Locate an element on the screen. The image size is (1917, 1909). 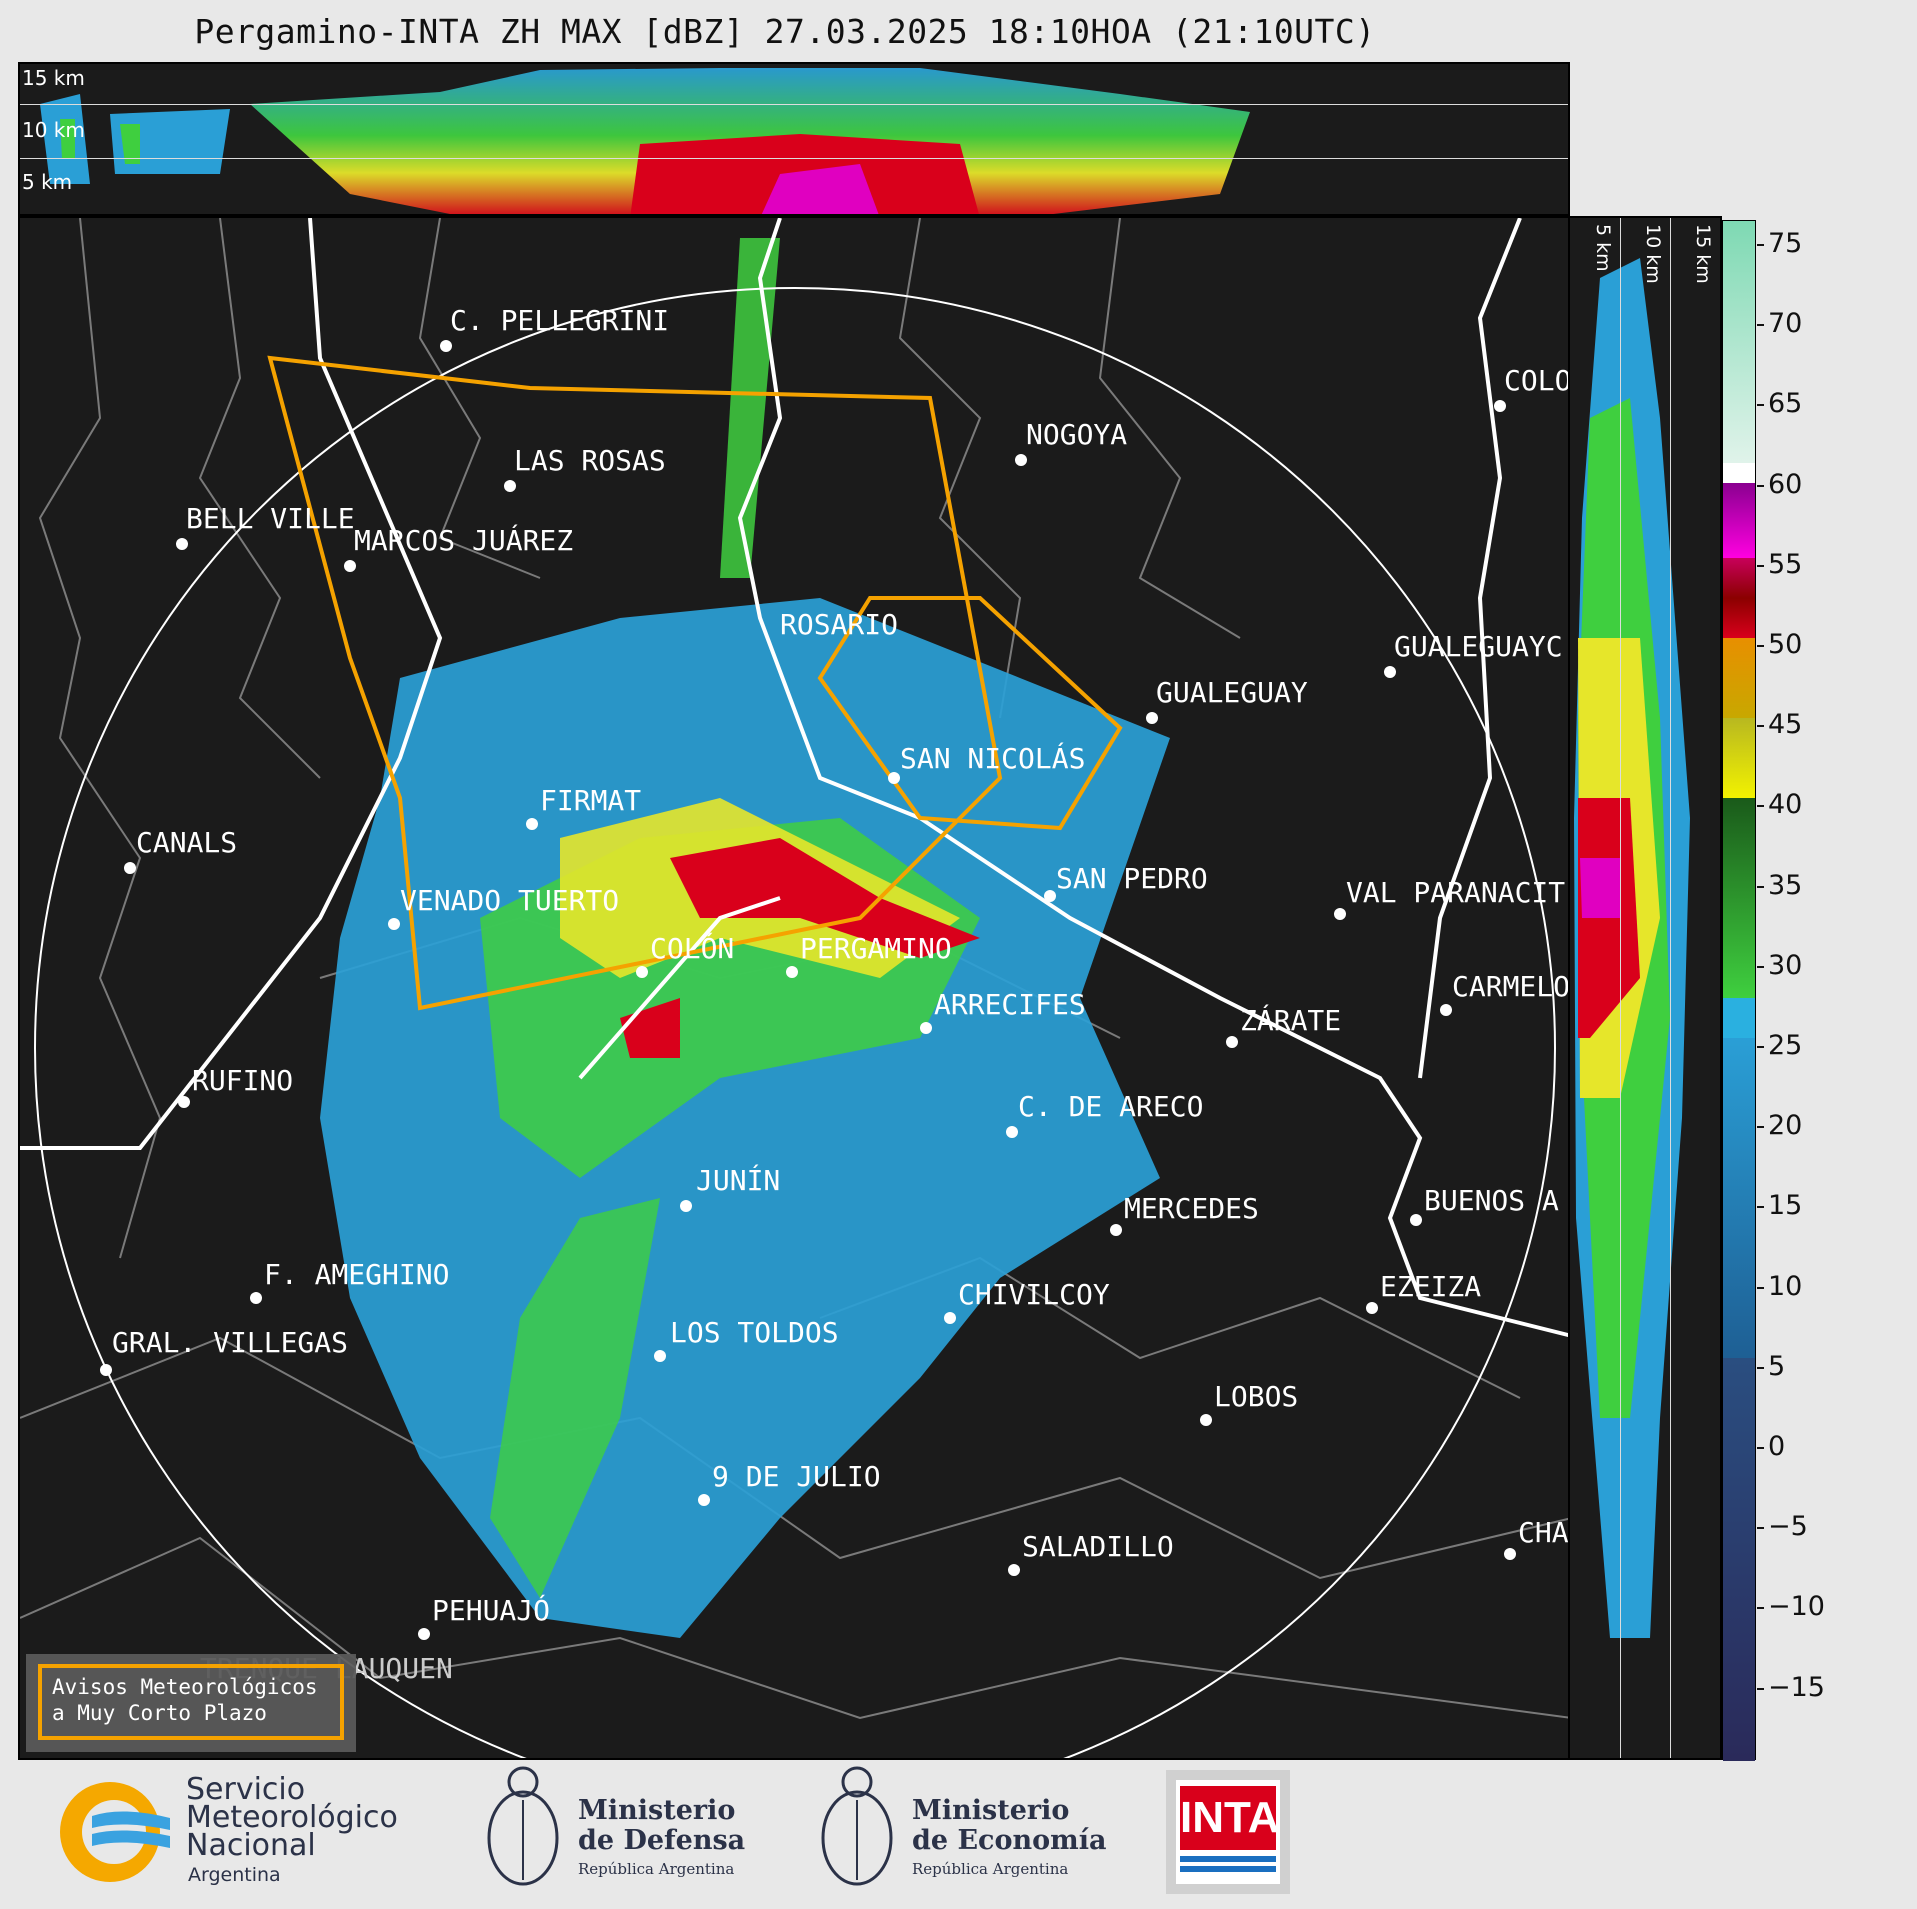
side-label-5km: 5 km is located at coordinates (1603, 248).